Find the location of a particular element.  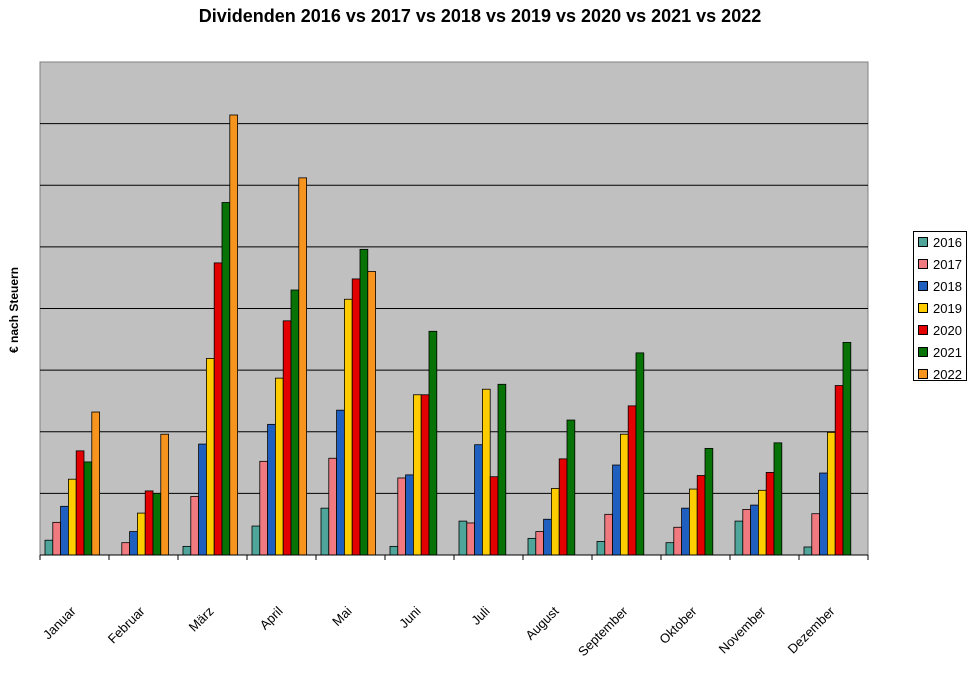

legend-item-2020: 2020 is located at coordinates (940, 330).